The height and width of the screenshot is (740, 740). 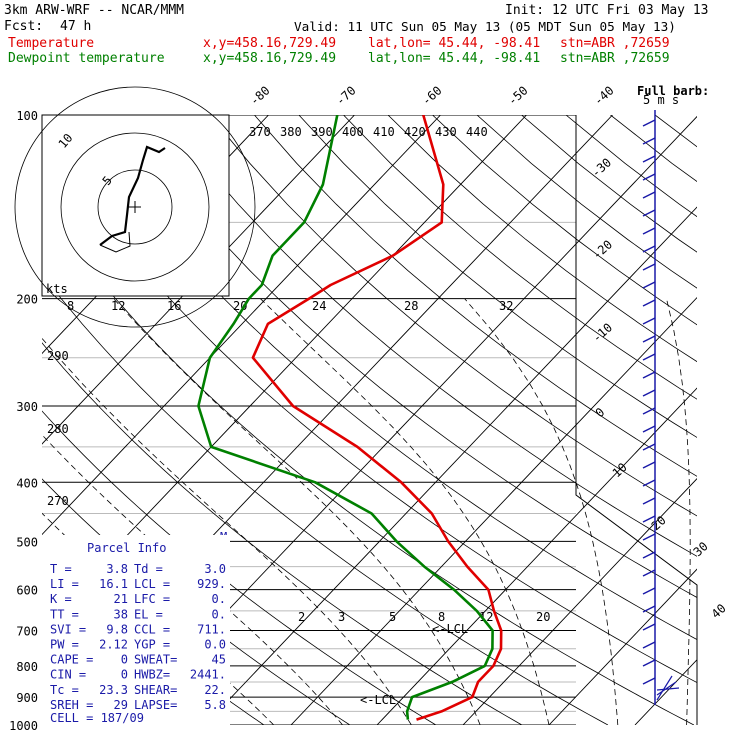 I want to click on theta-label: 380, so click(x=291, y=132).